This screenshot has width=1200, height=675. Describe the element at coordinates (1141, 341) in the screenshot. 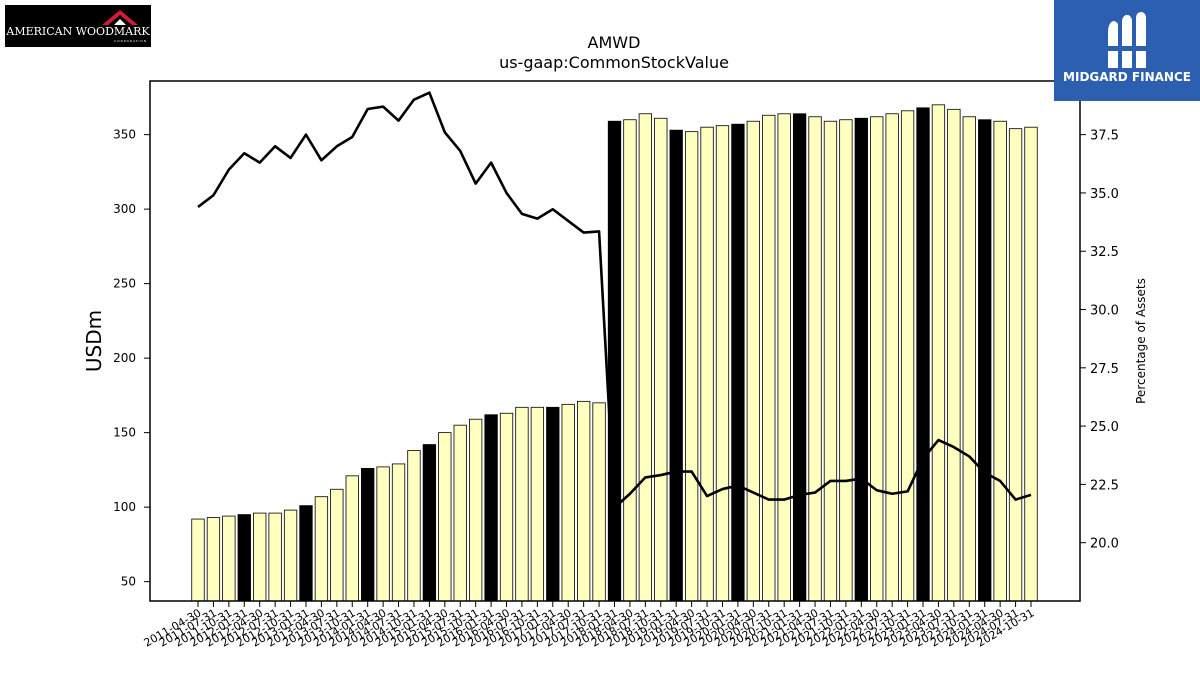

I see `y2-axis-label: Percentage of Assets` at that location.